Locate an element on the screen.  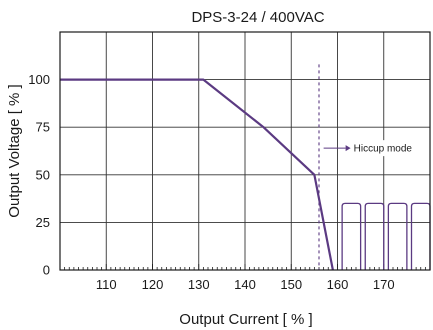
x-axis-label: Output Current [ % ] is located at coordinates (245, 319).